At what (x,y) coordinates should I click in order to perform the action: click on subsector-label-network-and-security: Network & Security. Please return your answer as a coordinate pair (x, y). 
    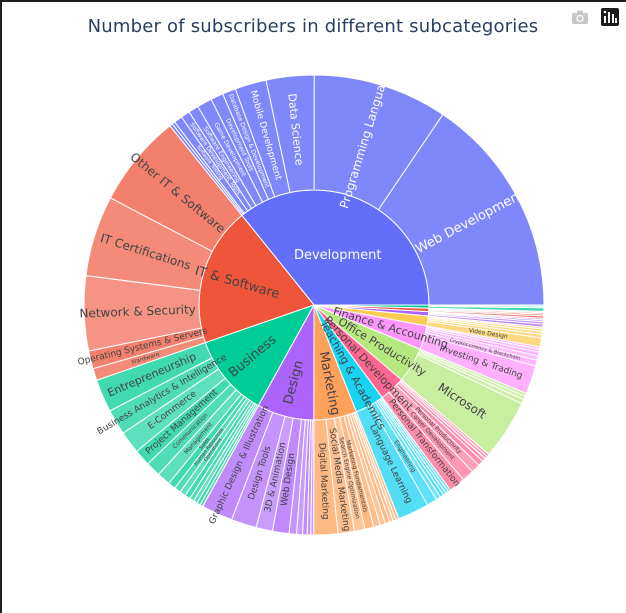
    Looking at the image, I should click on (137, 311).